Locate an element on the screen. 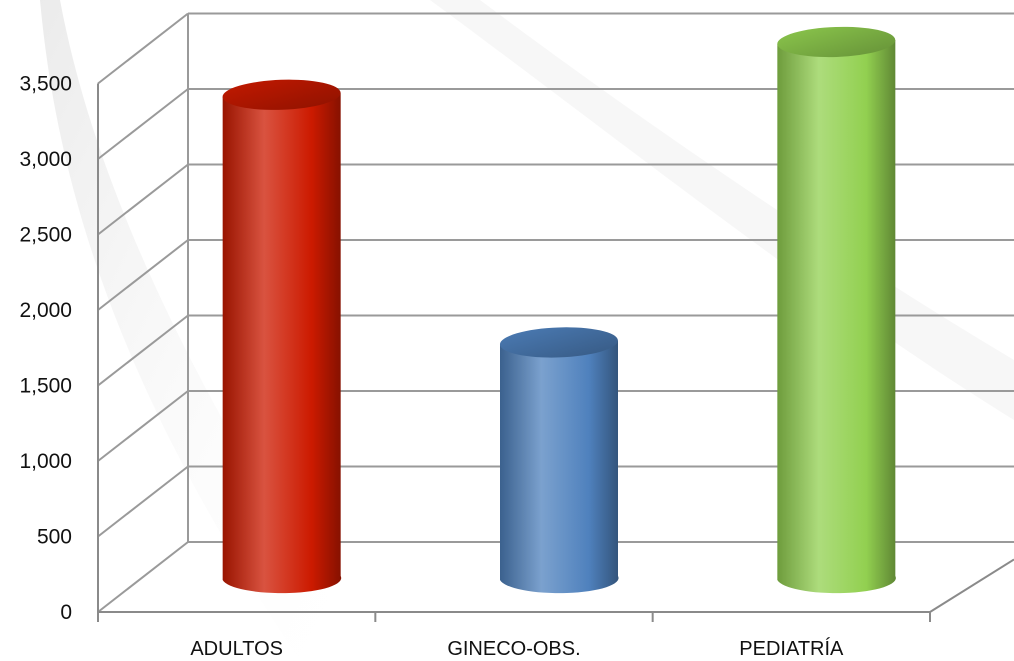 The width and height of the screenshot is (1014, 661). x-axis-ticks: ADULTOS GINECO-OBS. PEDIATRÍA is located at coordinates (514, 636).